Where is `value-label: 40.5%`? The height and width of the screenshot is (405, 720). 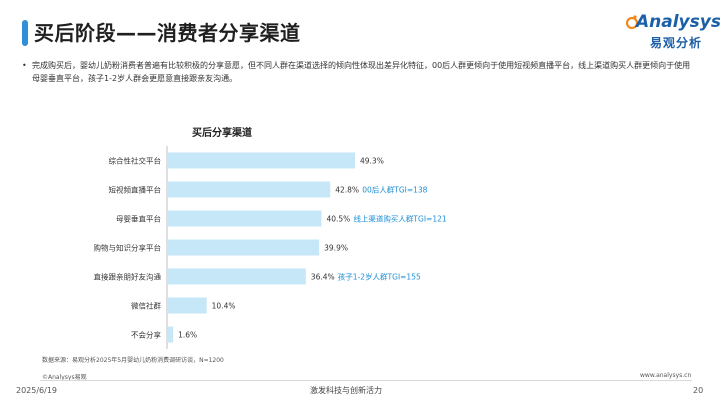 value-label: 40.5% is located at coordinates (338, 219).